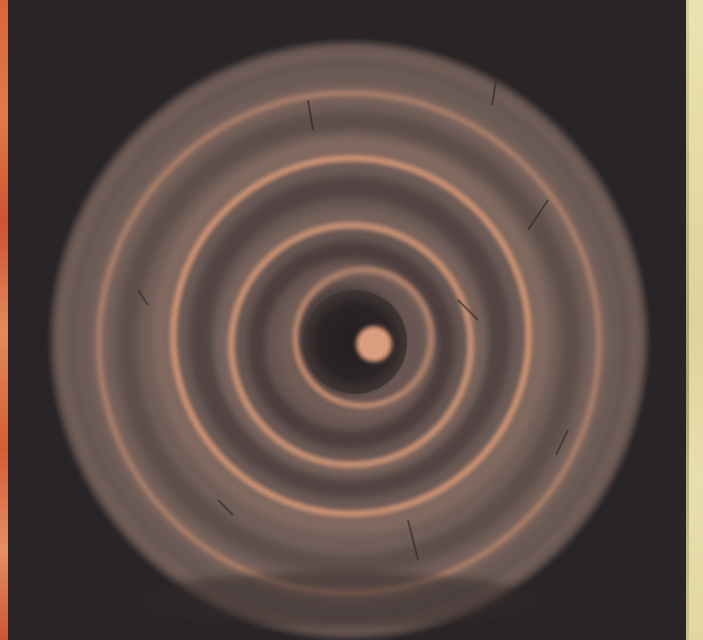  Describe the element at coordinates (4, 320) in the screenshot. I see `left-edge-strip` at that location.